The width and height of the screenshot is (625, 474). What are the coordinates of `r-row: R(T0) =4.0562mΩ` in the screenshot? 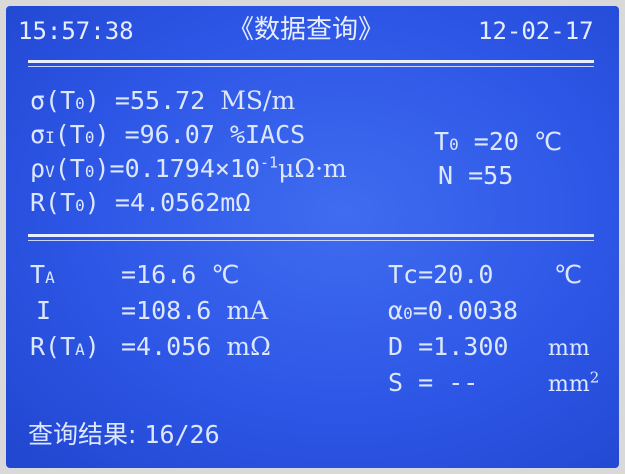 It's located at (140, 204).